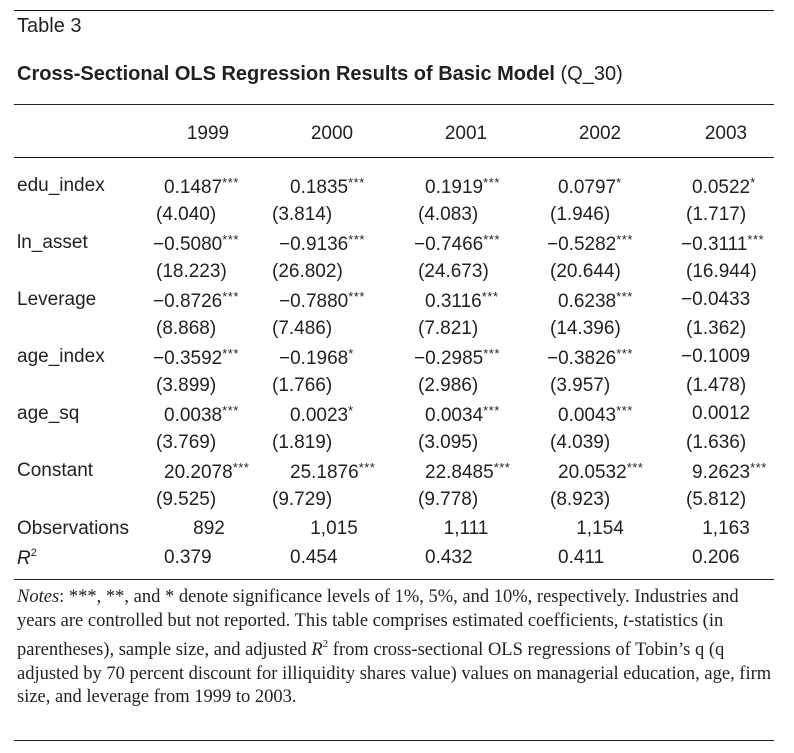 The image size is (794, 753). I want to click on coef-cell: −0.3111***, so click(722, 244).